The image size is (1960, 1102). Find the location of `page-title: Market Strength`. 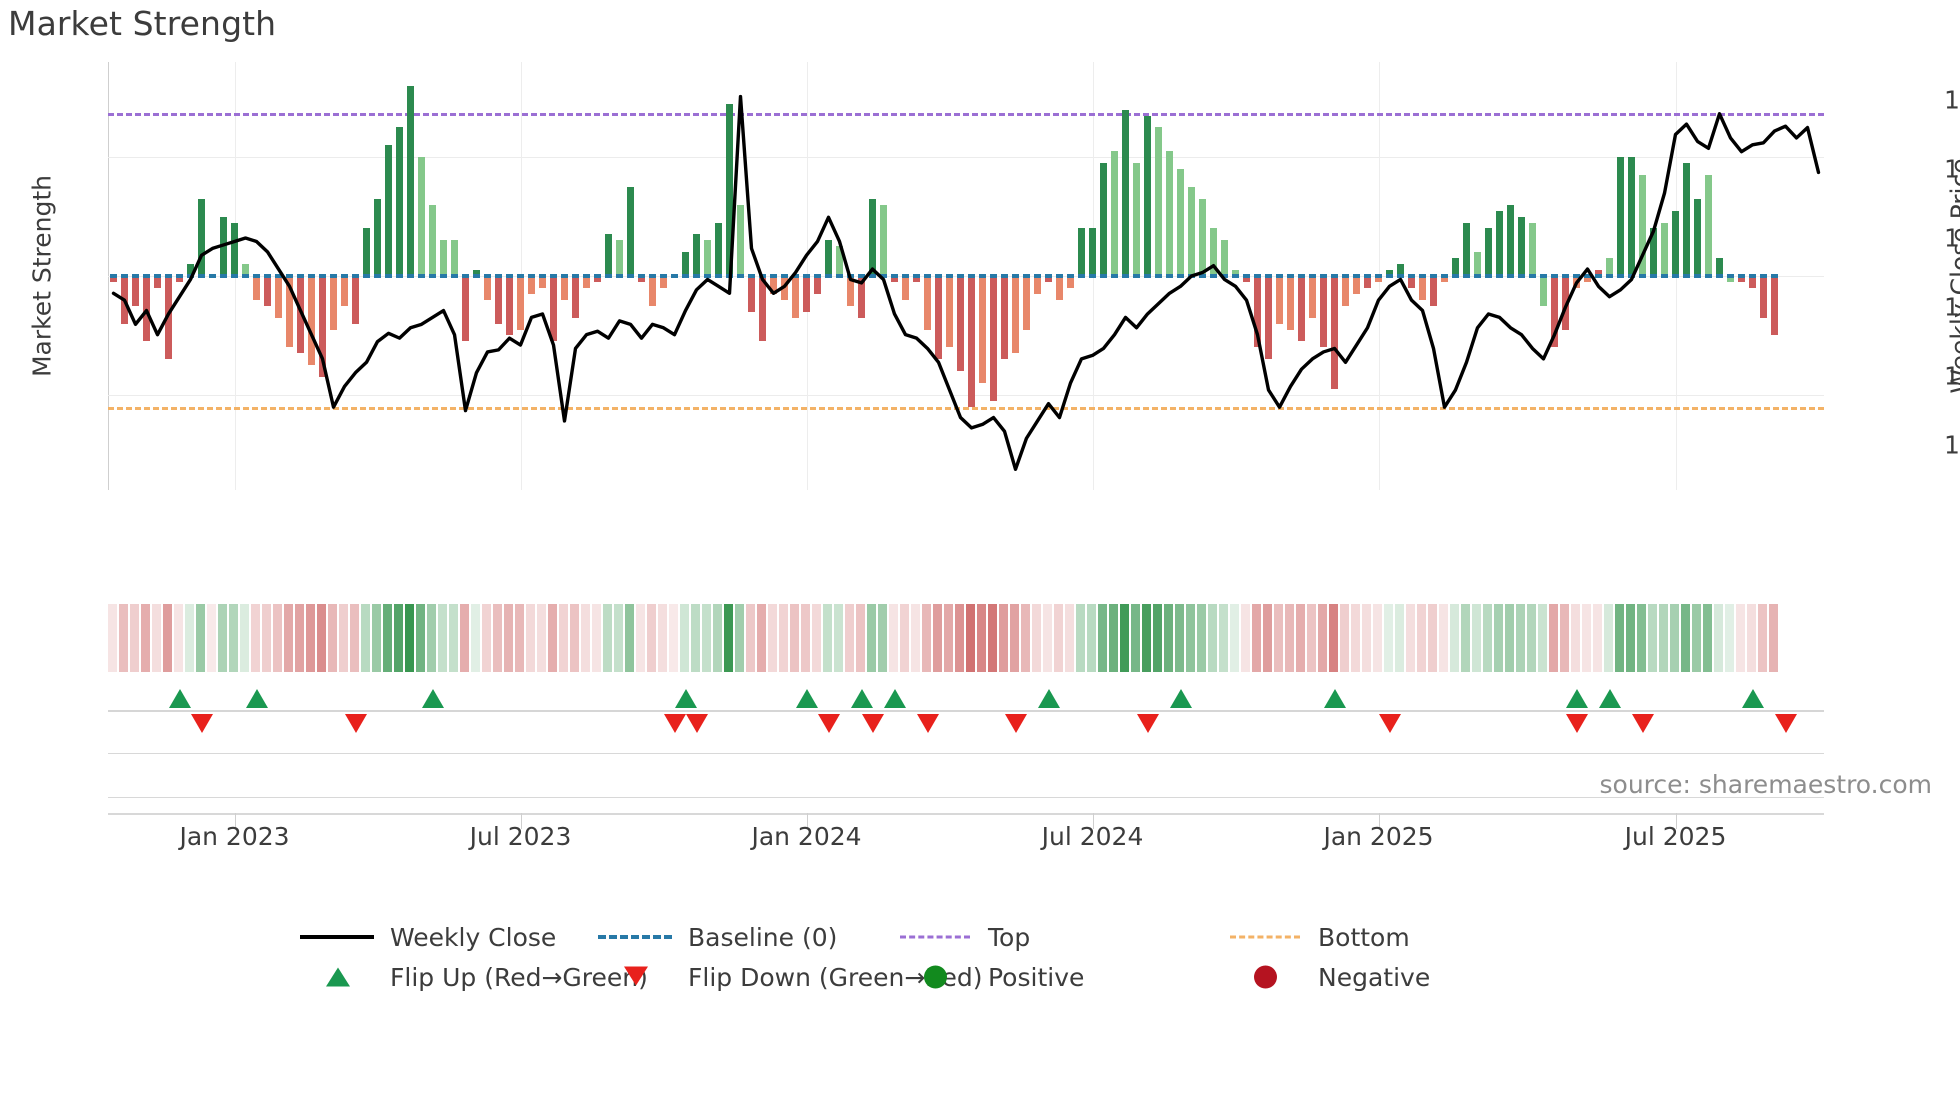

page-title: Market Strength is located at coordinates (142, 23).